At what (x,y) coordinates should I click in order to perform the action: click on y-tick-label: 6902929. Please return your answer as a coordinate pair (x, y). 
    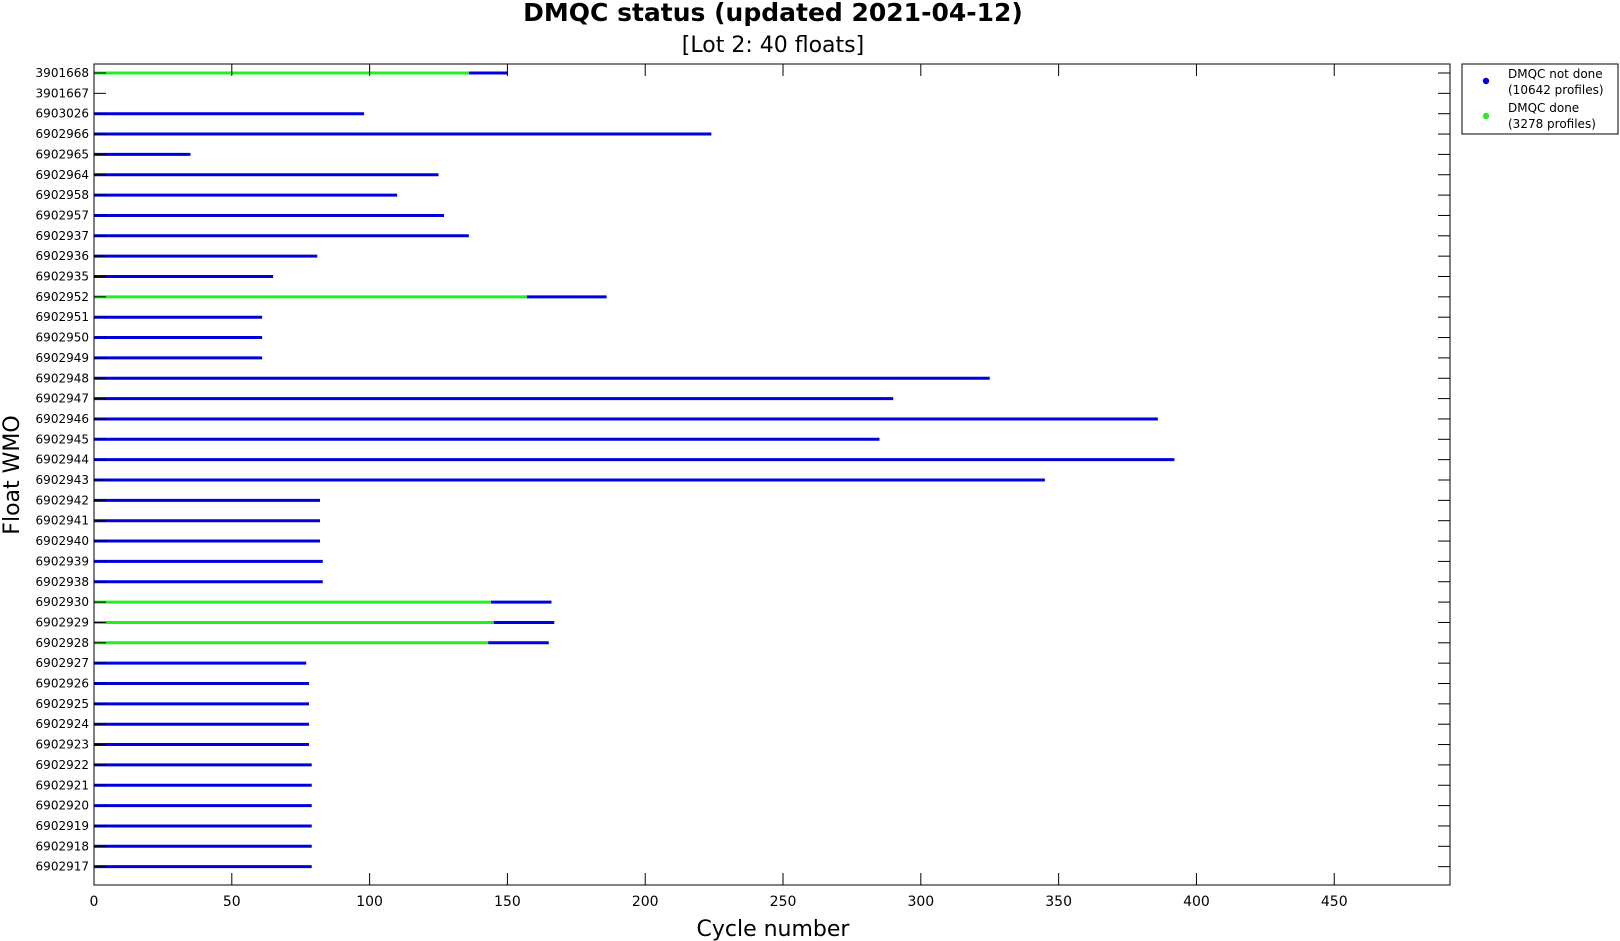
    Looking at the image, I should click on (62, 622).